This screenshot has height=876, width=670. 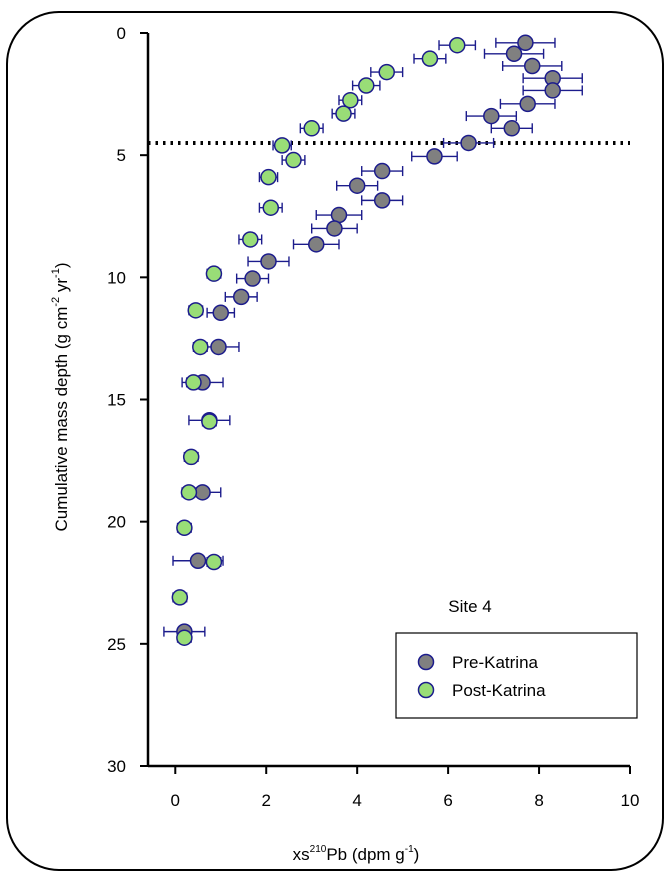 What do you see at coordinates (426, 690) in the screenshot?
I see `legend-marker-post-katrina` at bounding box center [426, 690].